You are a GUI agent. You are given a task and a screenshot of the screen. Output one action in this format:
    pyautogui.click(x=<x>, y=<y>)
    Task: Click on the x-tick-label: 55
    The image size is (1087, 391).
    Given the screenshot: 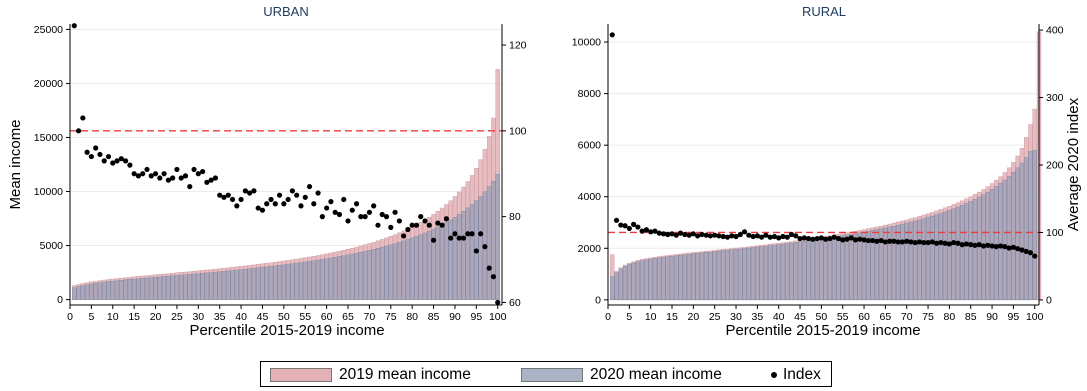 What is the action you would take?
    pyautogui.click(x=843, y=317)
    